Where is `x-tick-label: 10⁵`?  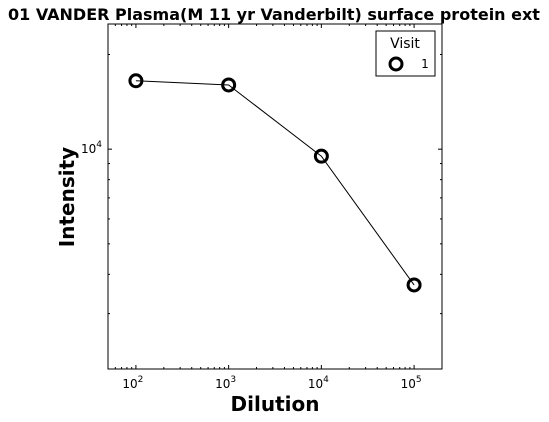 x-tick-label: 10⁵ is located at coordinates (411, 383).